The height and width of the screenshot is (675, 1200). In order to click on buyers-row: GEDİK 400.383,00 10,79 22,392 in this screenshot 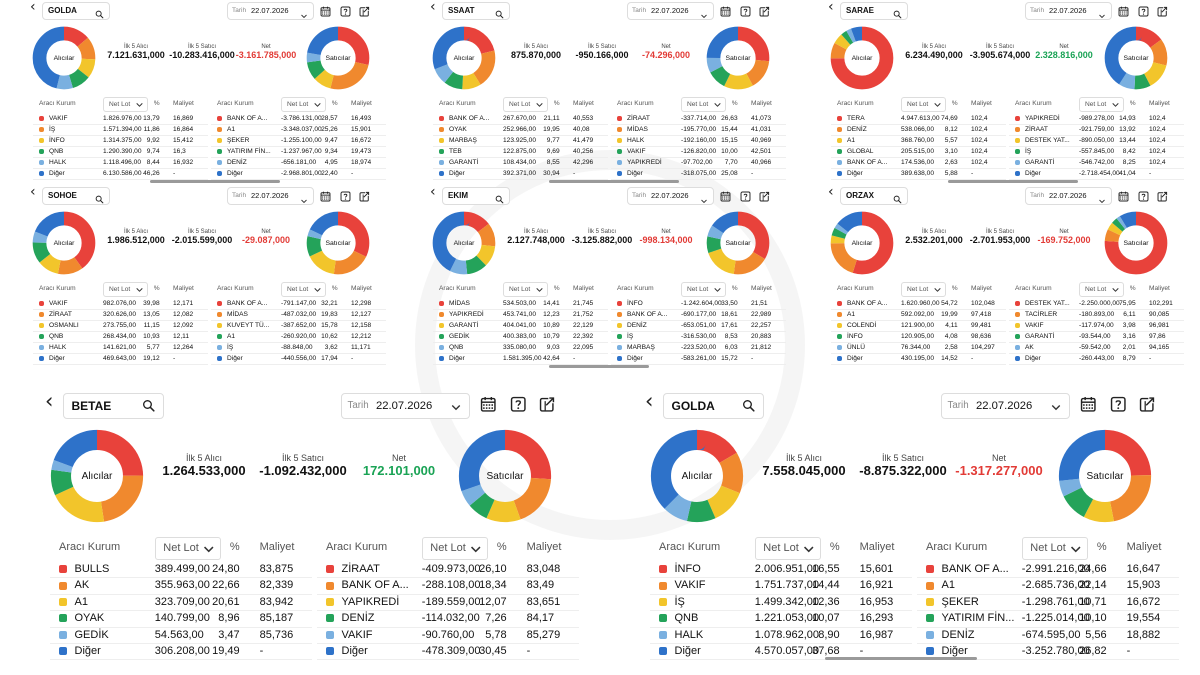, I will do `click(520, 337)`.